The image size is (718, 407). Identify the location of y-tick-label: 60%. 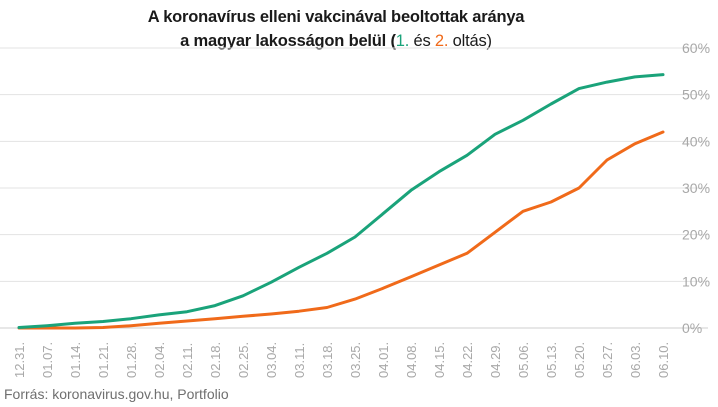
(696, 48).